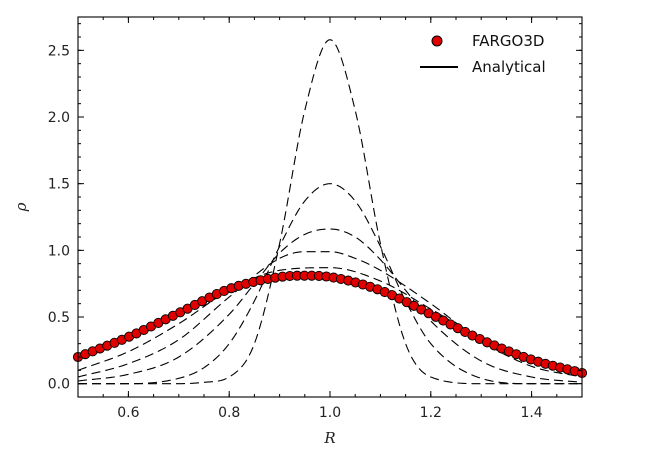  Describe the element at coordinates (330, 413) in the screenshot. I see `x-tick-label: 1.0` at that location.